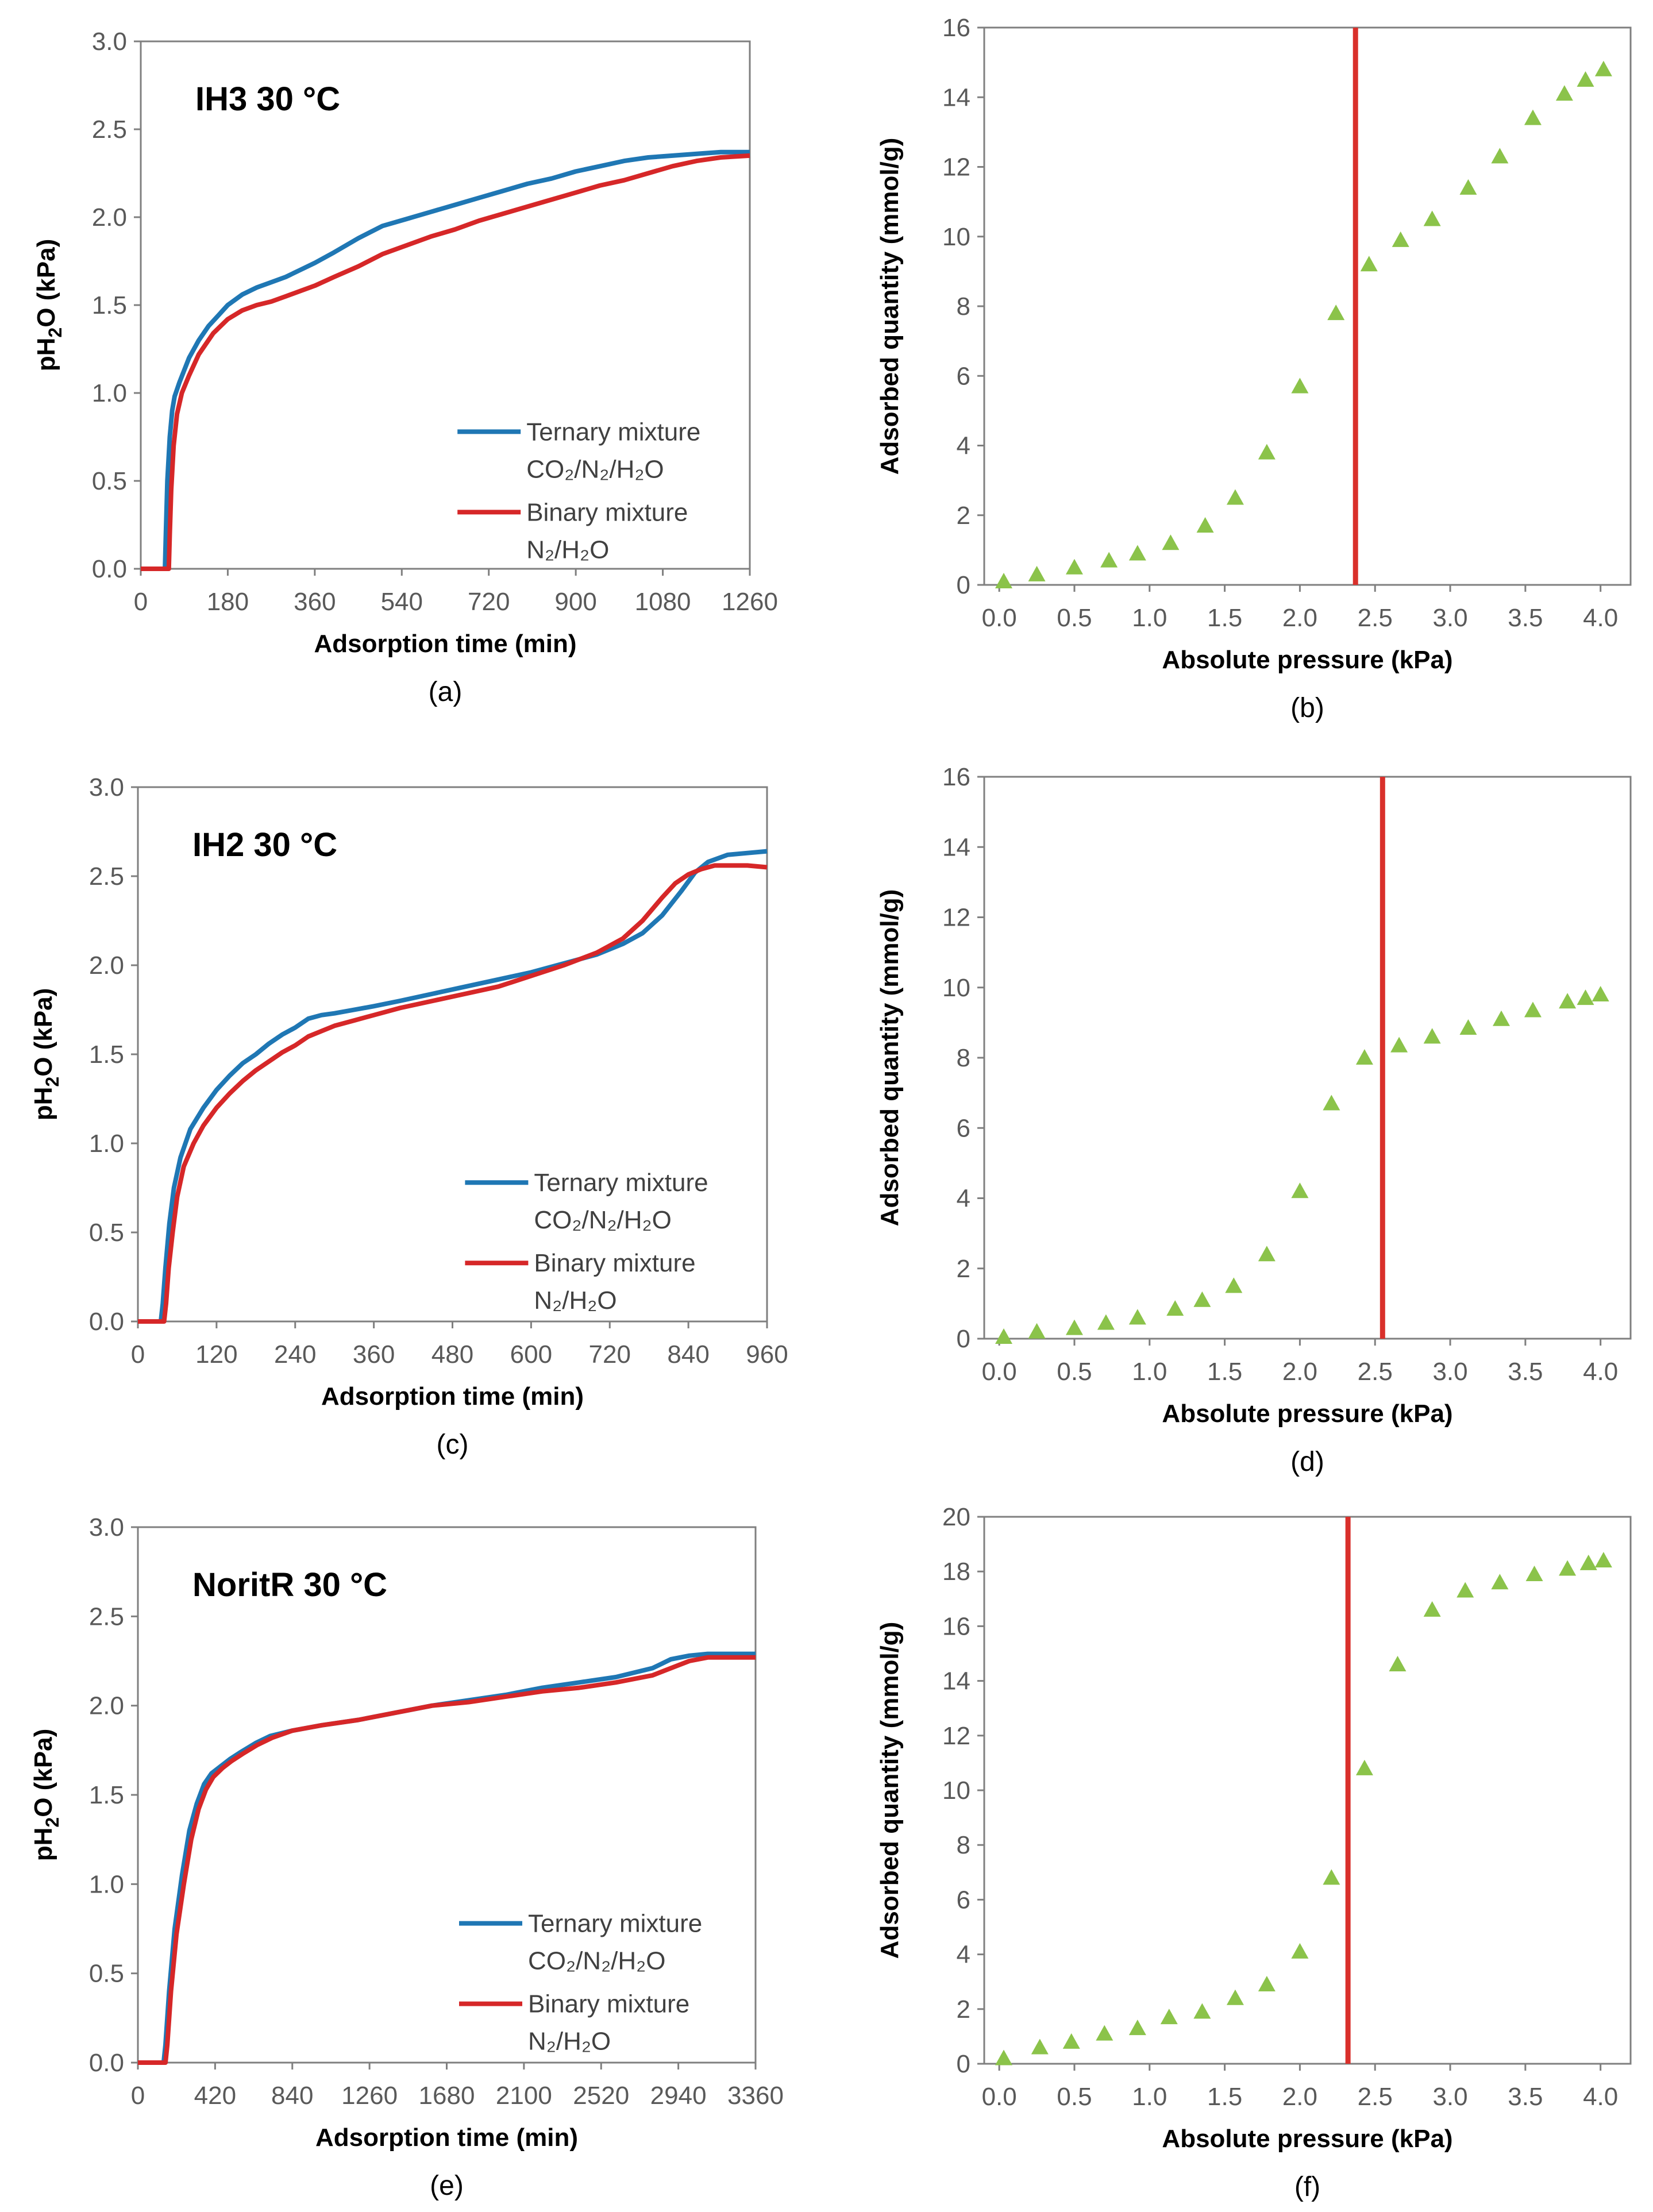  Describe the element at coordinates (447, 2096) in the screenshot. I see `x-tick-label: 1680` at that location.